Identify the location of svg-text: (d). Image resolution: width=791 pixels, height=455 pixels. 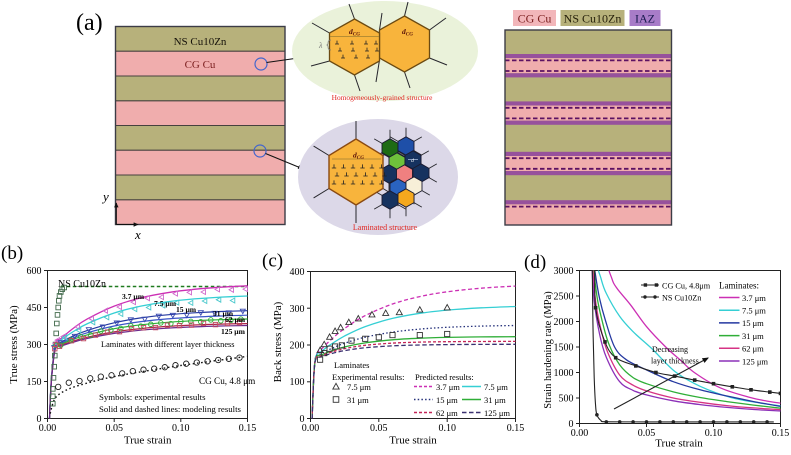
(535, 262).